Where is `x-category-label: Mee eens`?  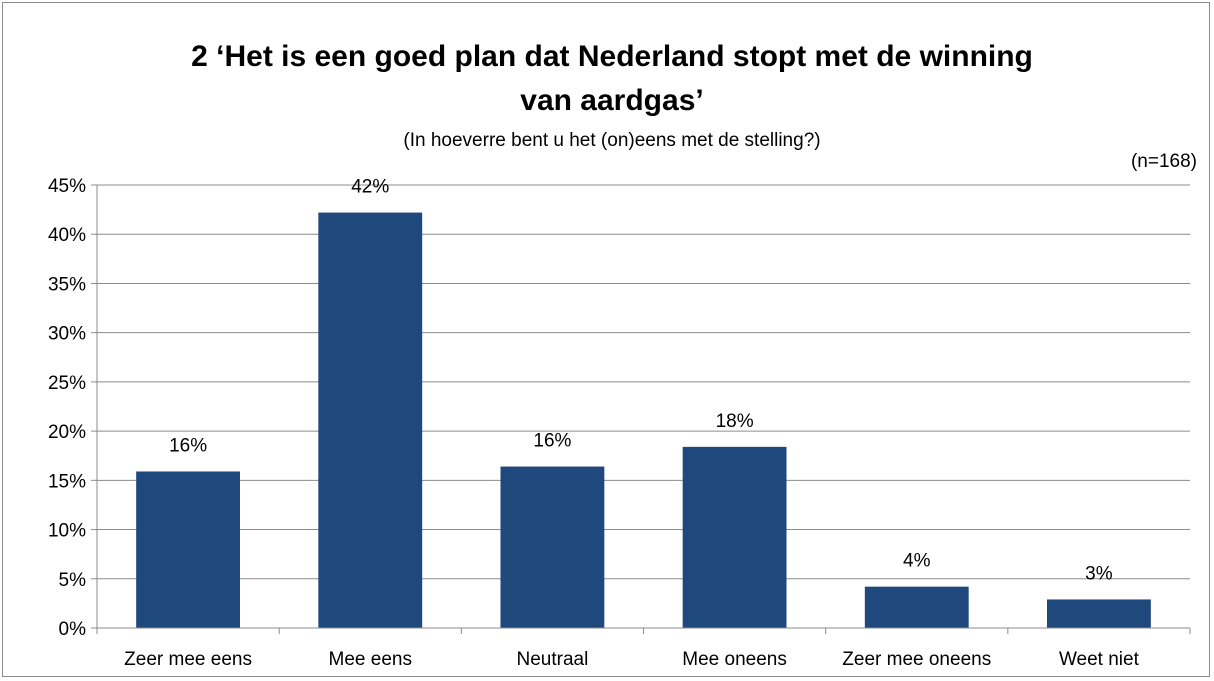
x-category-label: Mee eens is located at coordinates (370, 659).